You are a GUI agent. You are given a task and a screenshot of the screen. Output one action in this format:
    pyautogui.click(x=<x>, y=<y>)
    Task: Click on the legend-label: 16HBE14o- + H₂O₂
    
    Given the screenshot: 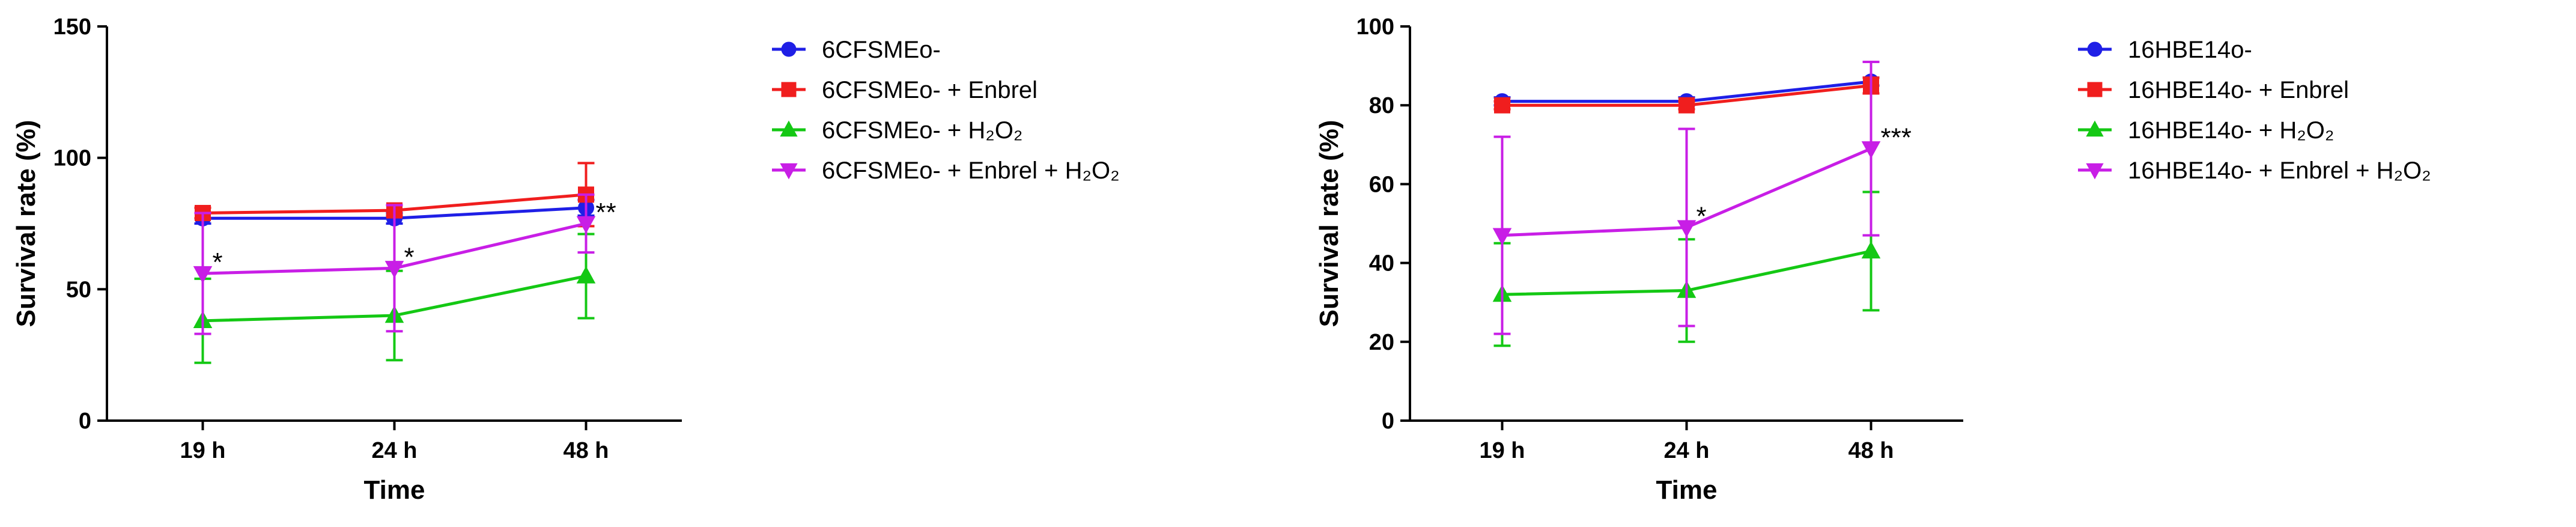 What is the action you would take?
    pyautogui.click(x=2231, y=130)
    